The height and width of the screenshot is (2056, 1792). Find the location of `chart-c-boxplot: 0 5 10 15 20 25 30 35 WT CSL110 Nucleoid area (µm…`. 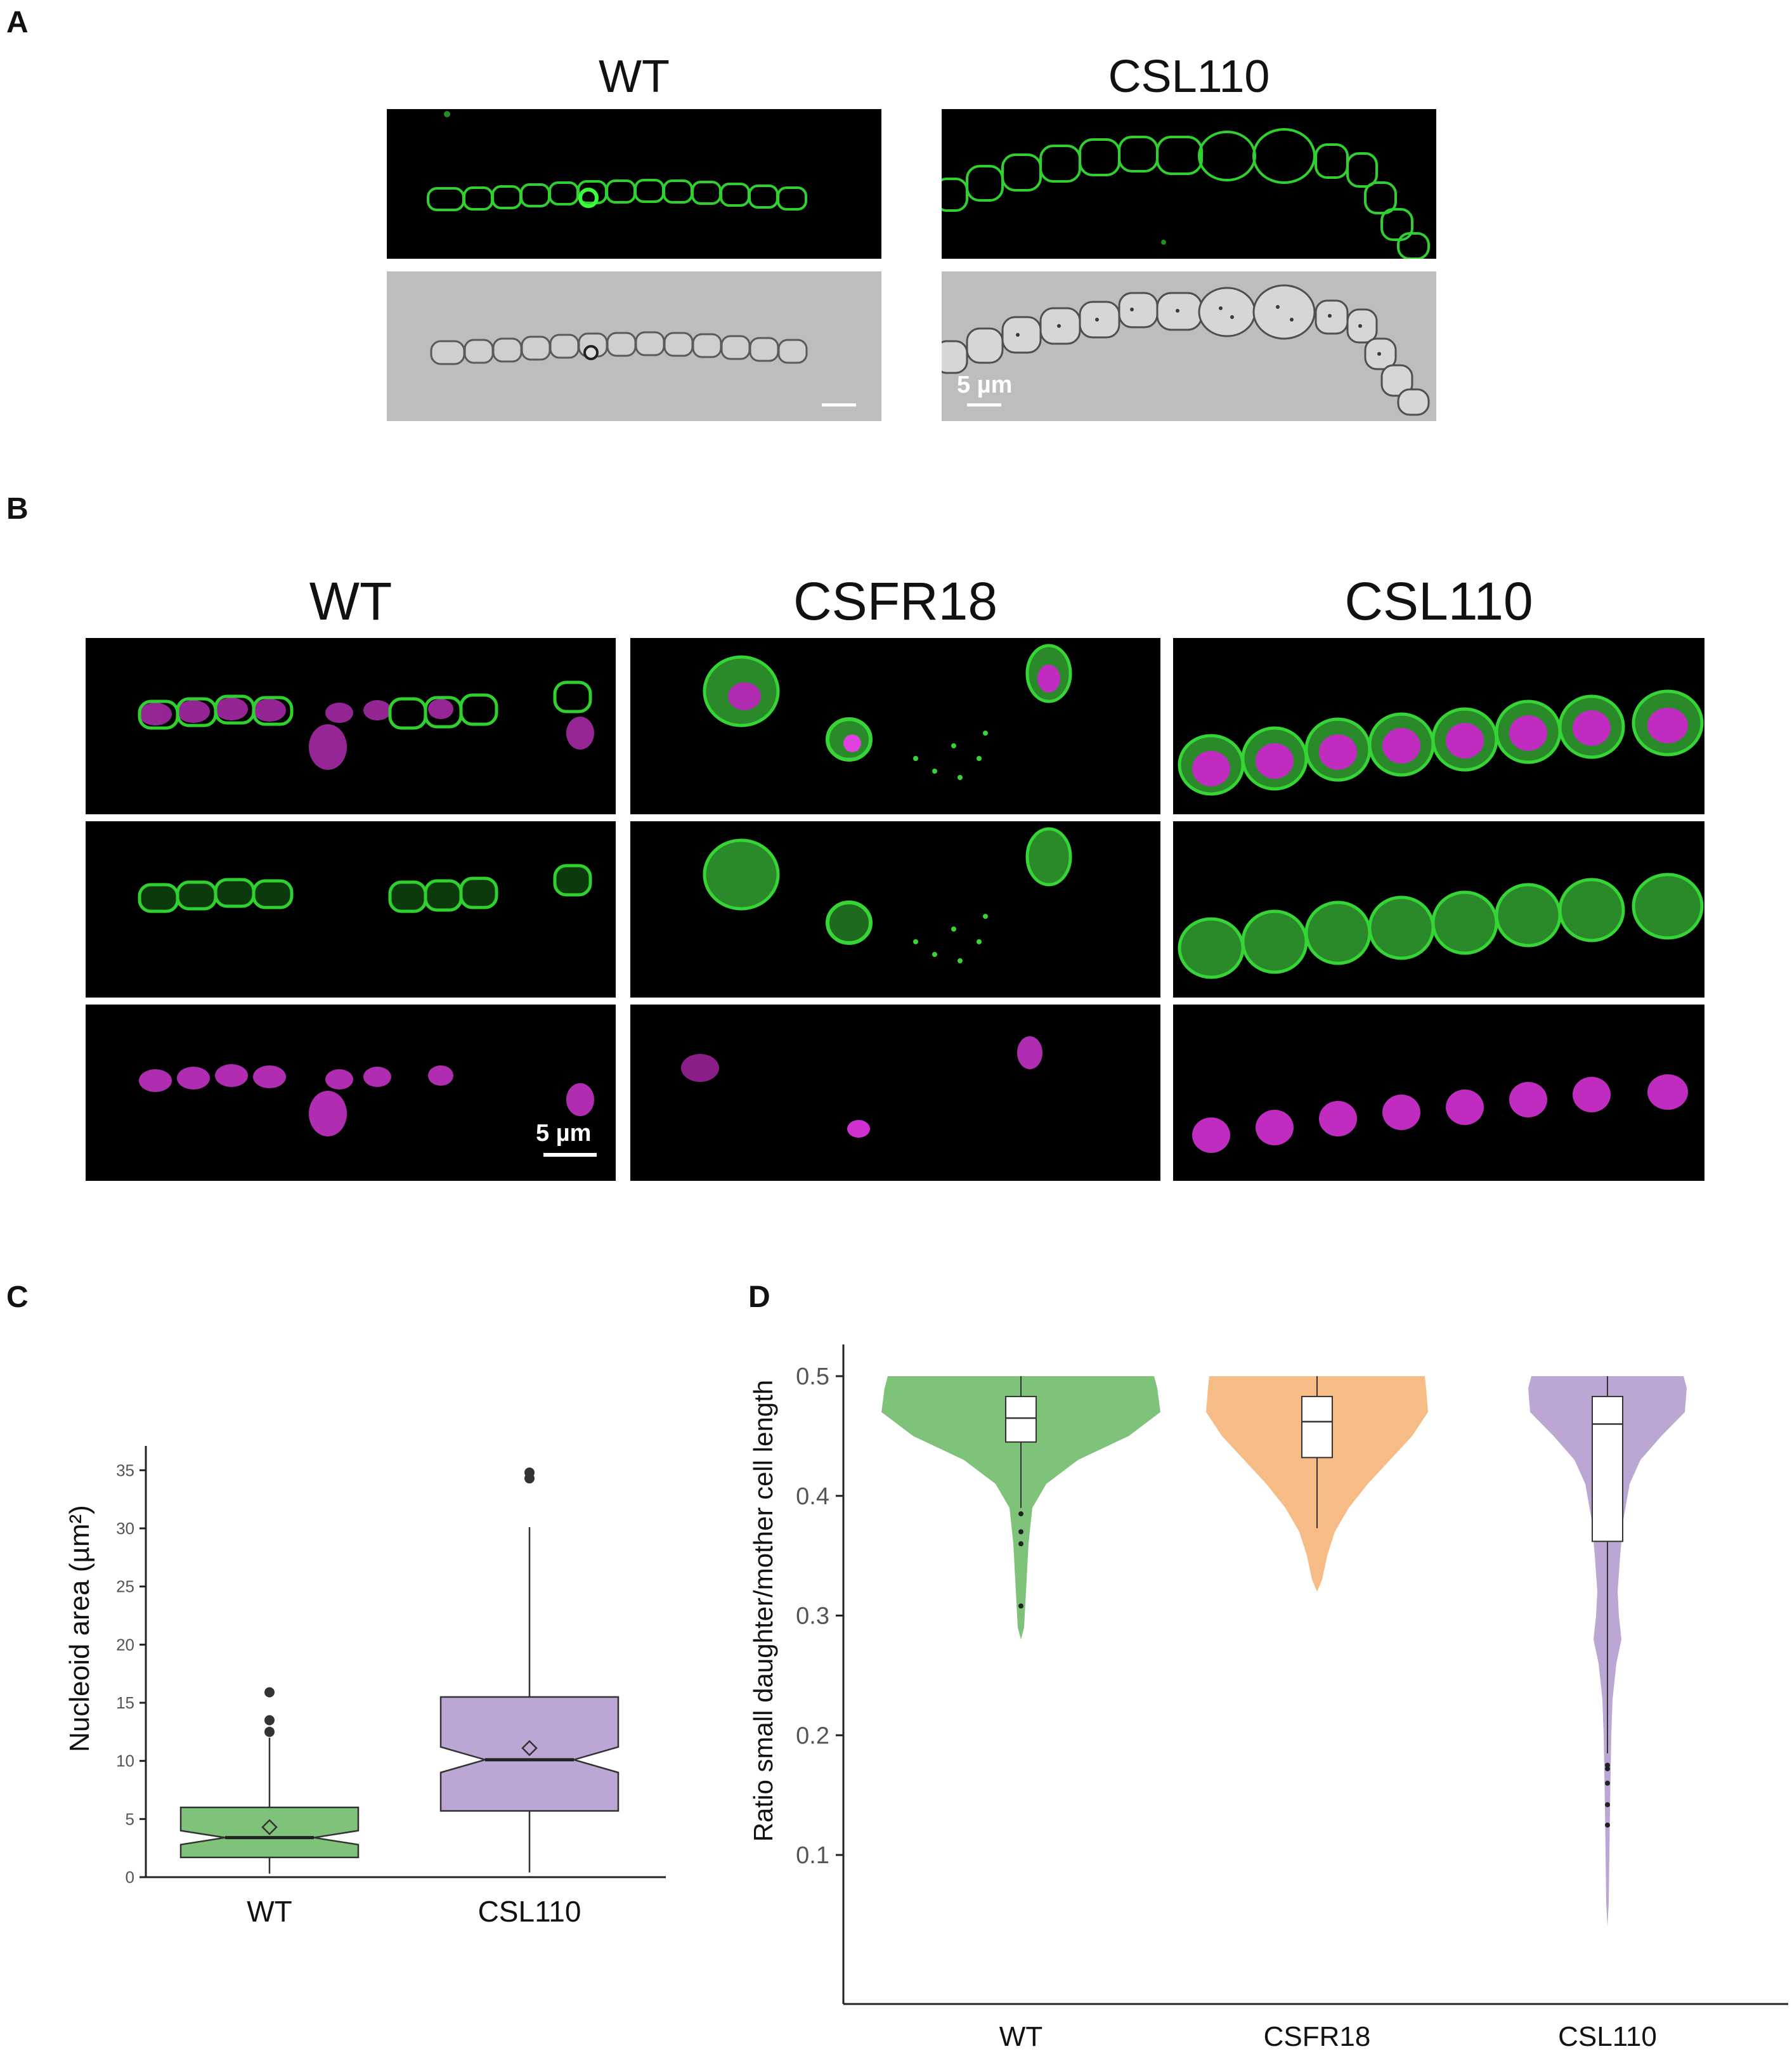

chart-c-boxplot: 0 5 10 15 20 25 30 35 WT CSL110 Nucleoid area (µm… is located at coordinates (365, 1687).